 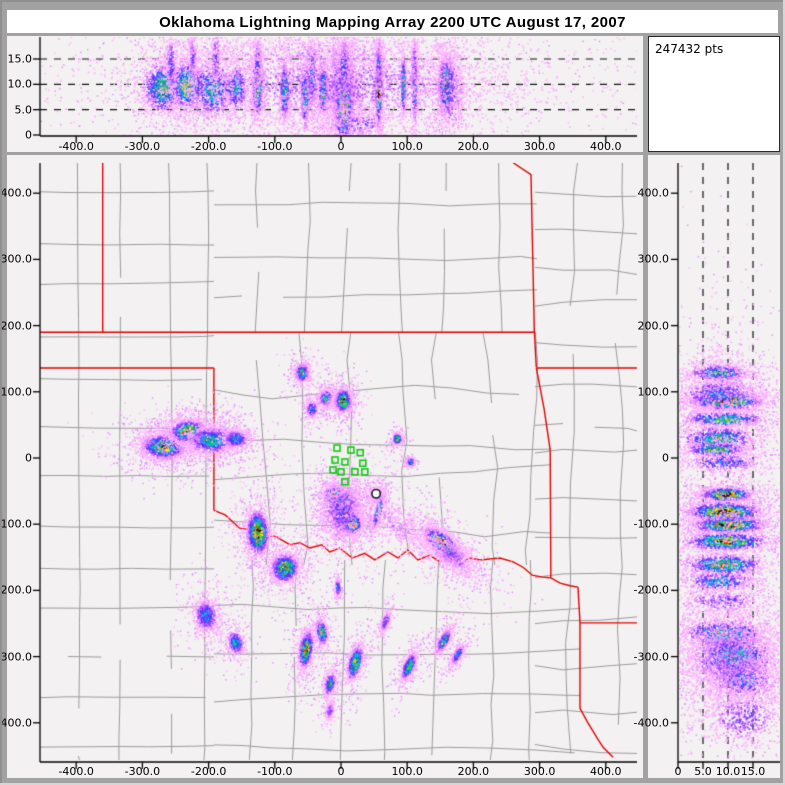 I want to click on main-x-tick: -100.0, so click(x=275, y=771).